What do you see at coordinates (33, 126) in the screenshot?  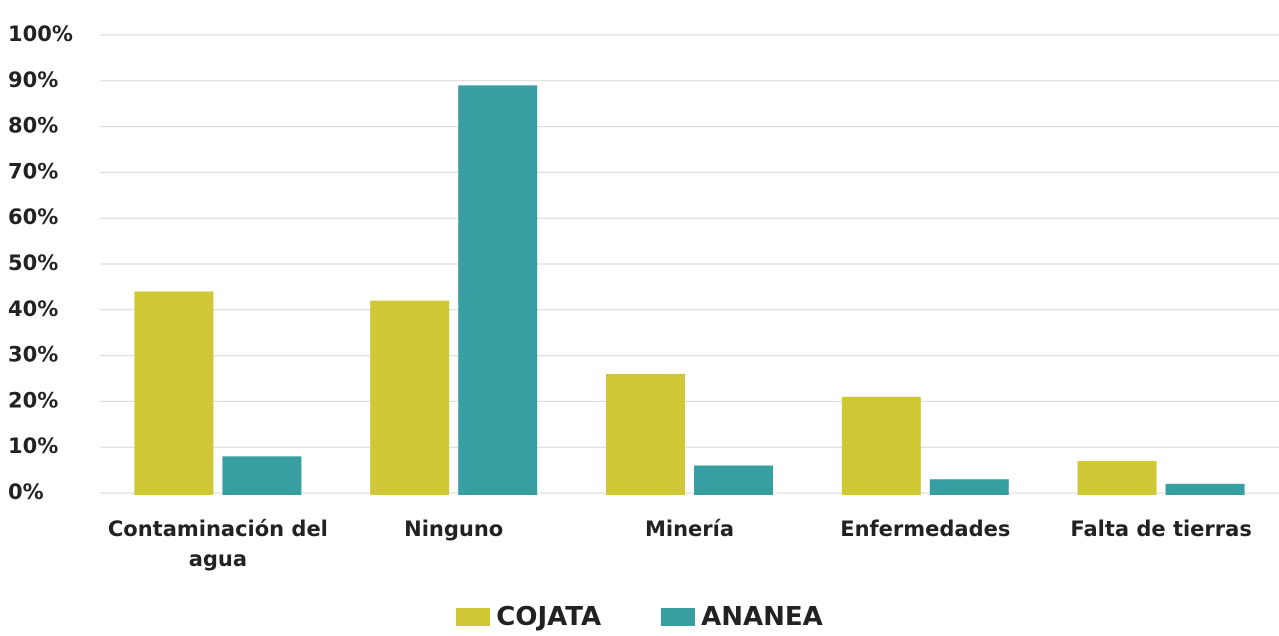 I see `y-tick-label: 80%` at bounding box center [33, 126].